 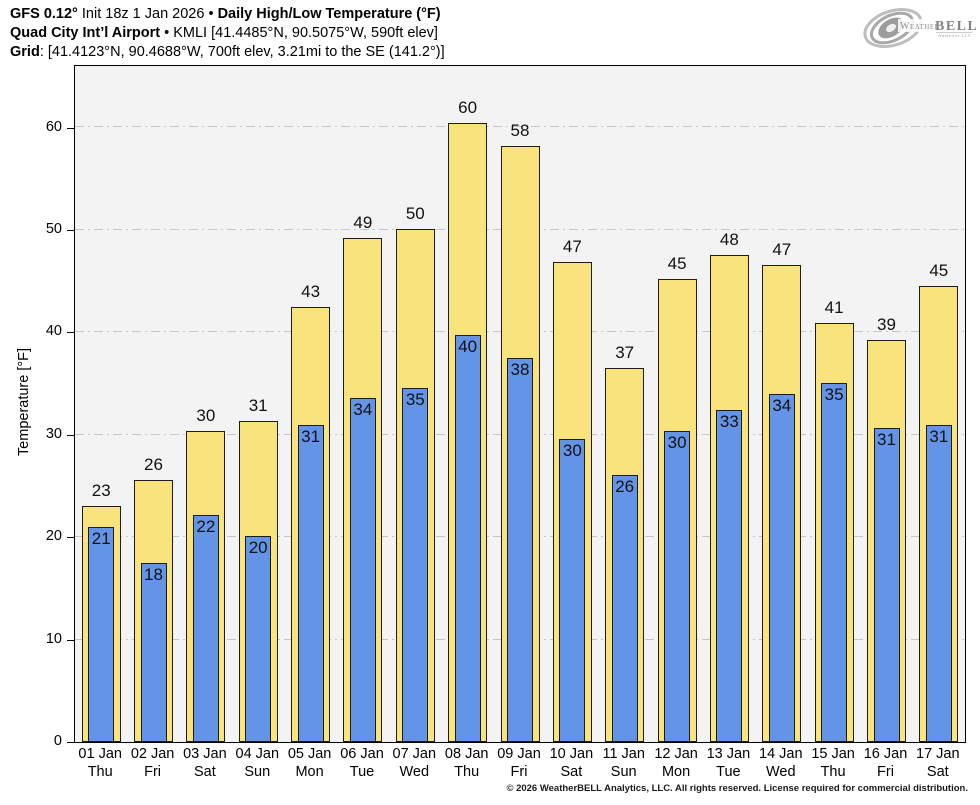 What do you see at coordinates (101, 538) in the screenshot?
I see `low-value-label: 21` at bounding box center [101, 538].